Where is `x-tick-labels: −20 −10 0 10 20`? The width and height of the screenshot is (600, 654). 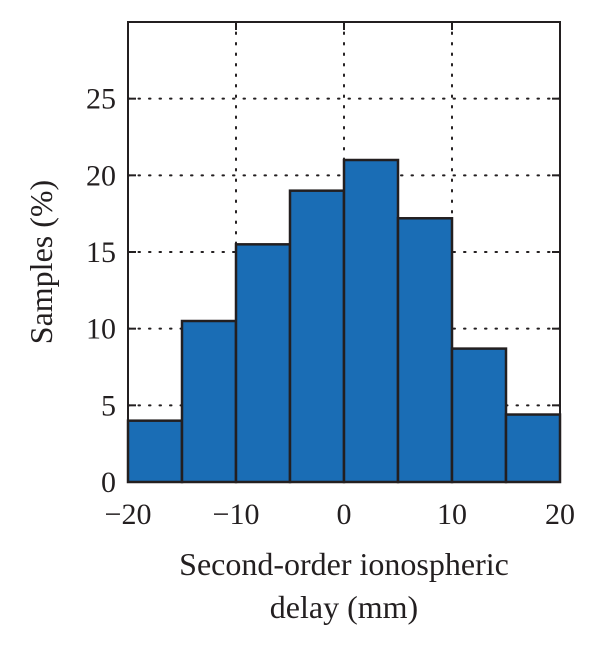
x-tick-labels: −20 −10 0 10 20 is located at coordinates (340, 514).